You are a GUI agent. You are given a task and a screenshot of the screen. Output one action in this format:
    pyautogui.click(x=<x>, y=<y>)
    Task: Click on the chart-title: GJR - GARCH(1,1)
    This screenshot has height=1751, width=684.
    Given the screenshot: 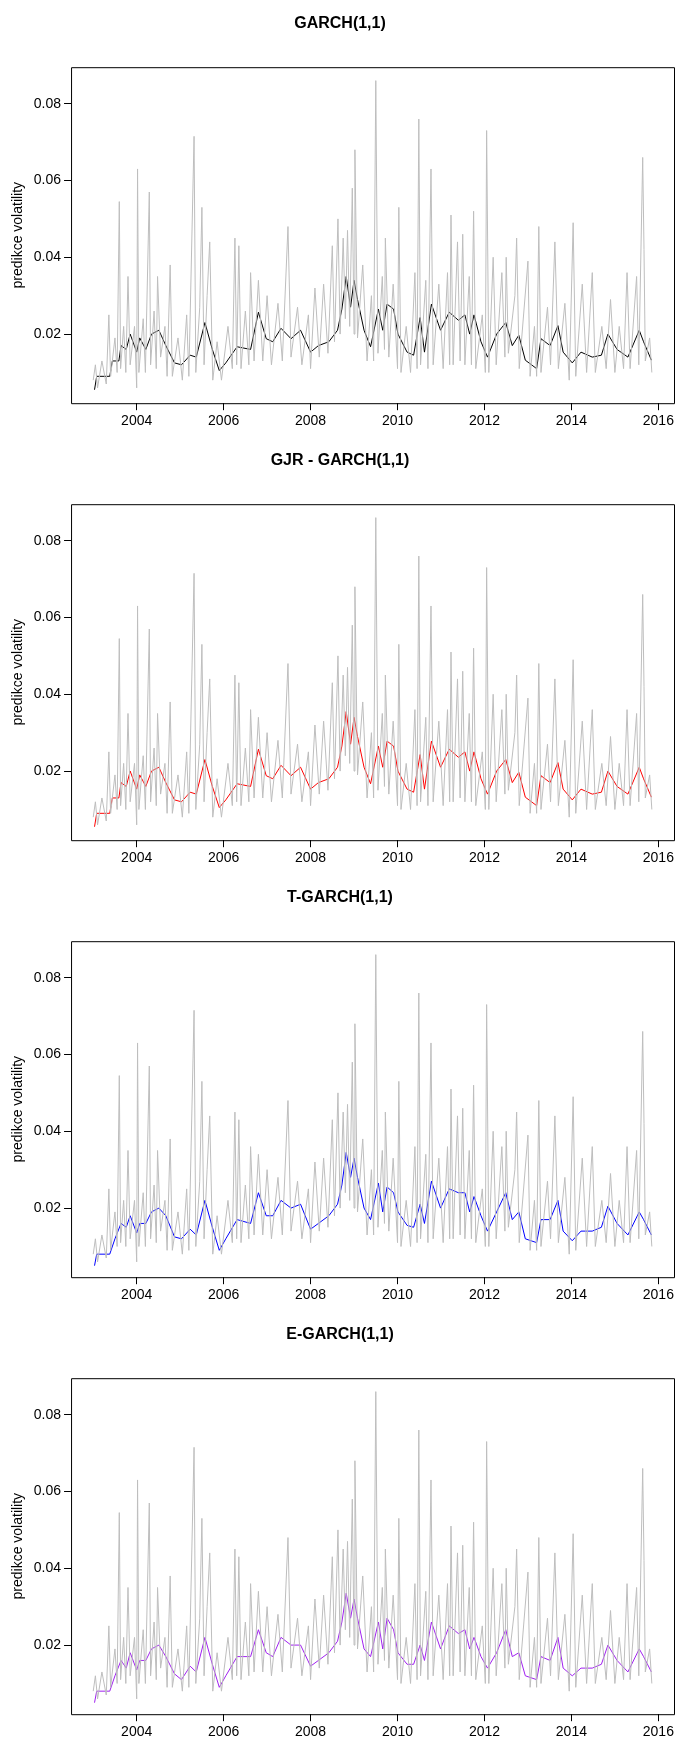 What is the action you would take?
    pyautogui.click(x=340, y=460)
    